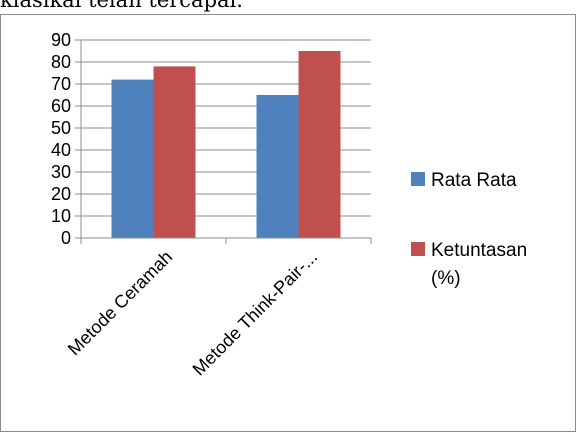  I want to click on legend-item-ketuntasan: Ketuntasan (%), so click(491, 265).